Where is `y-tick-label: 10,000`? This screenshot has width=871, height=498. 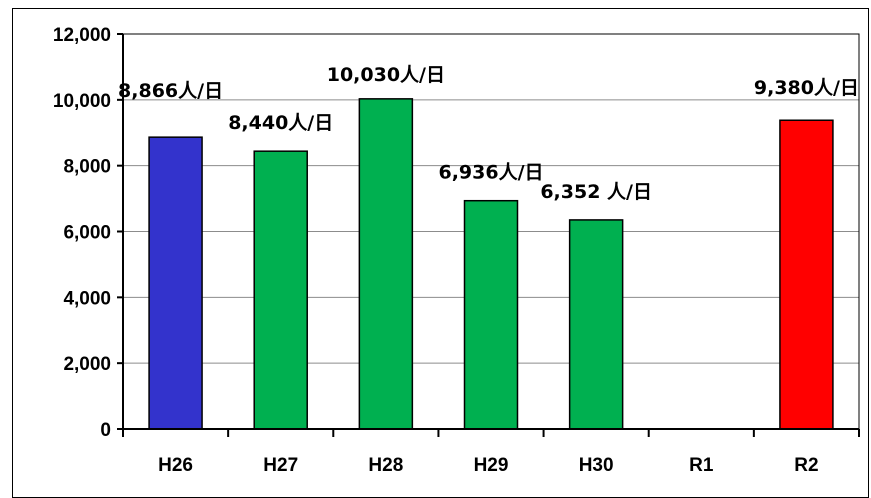 y-tick-label: 10,000 is located at coordinates (82, 101).